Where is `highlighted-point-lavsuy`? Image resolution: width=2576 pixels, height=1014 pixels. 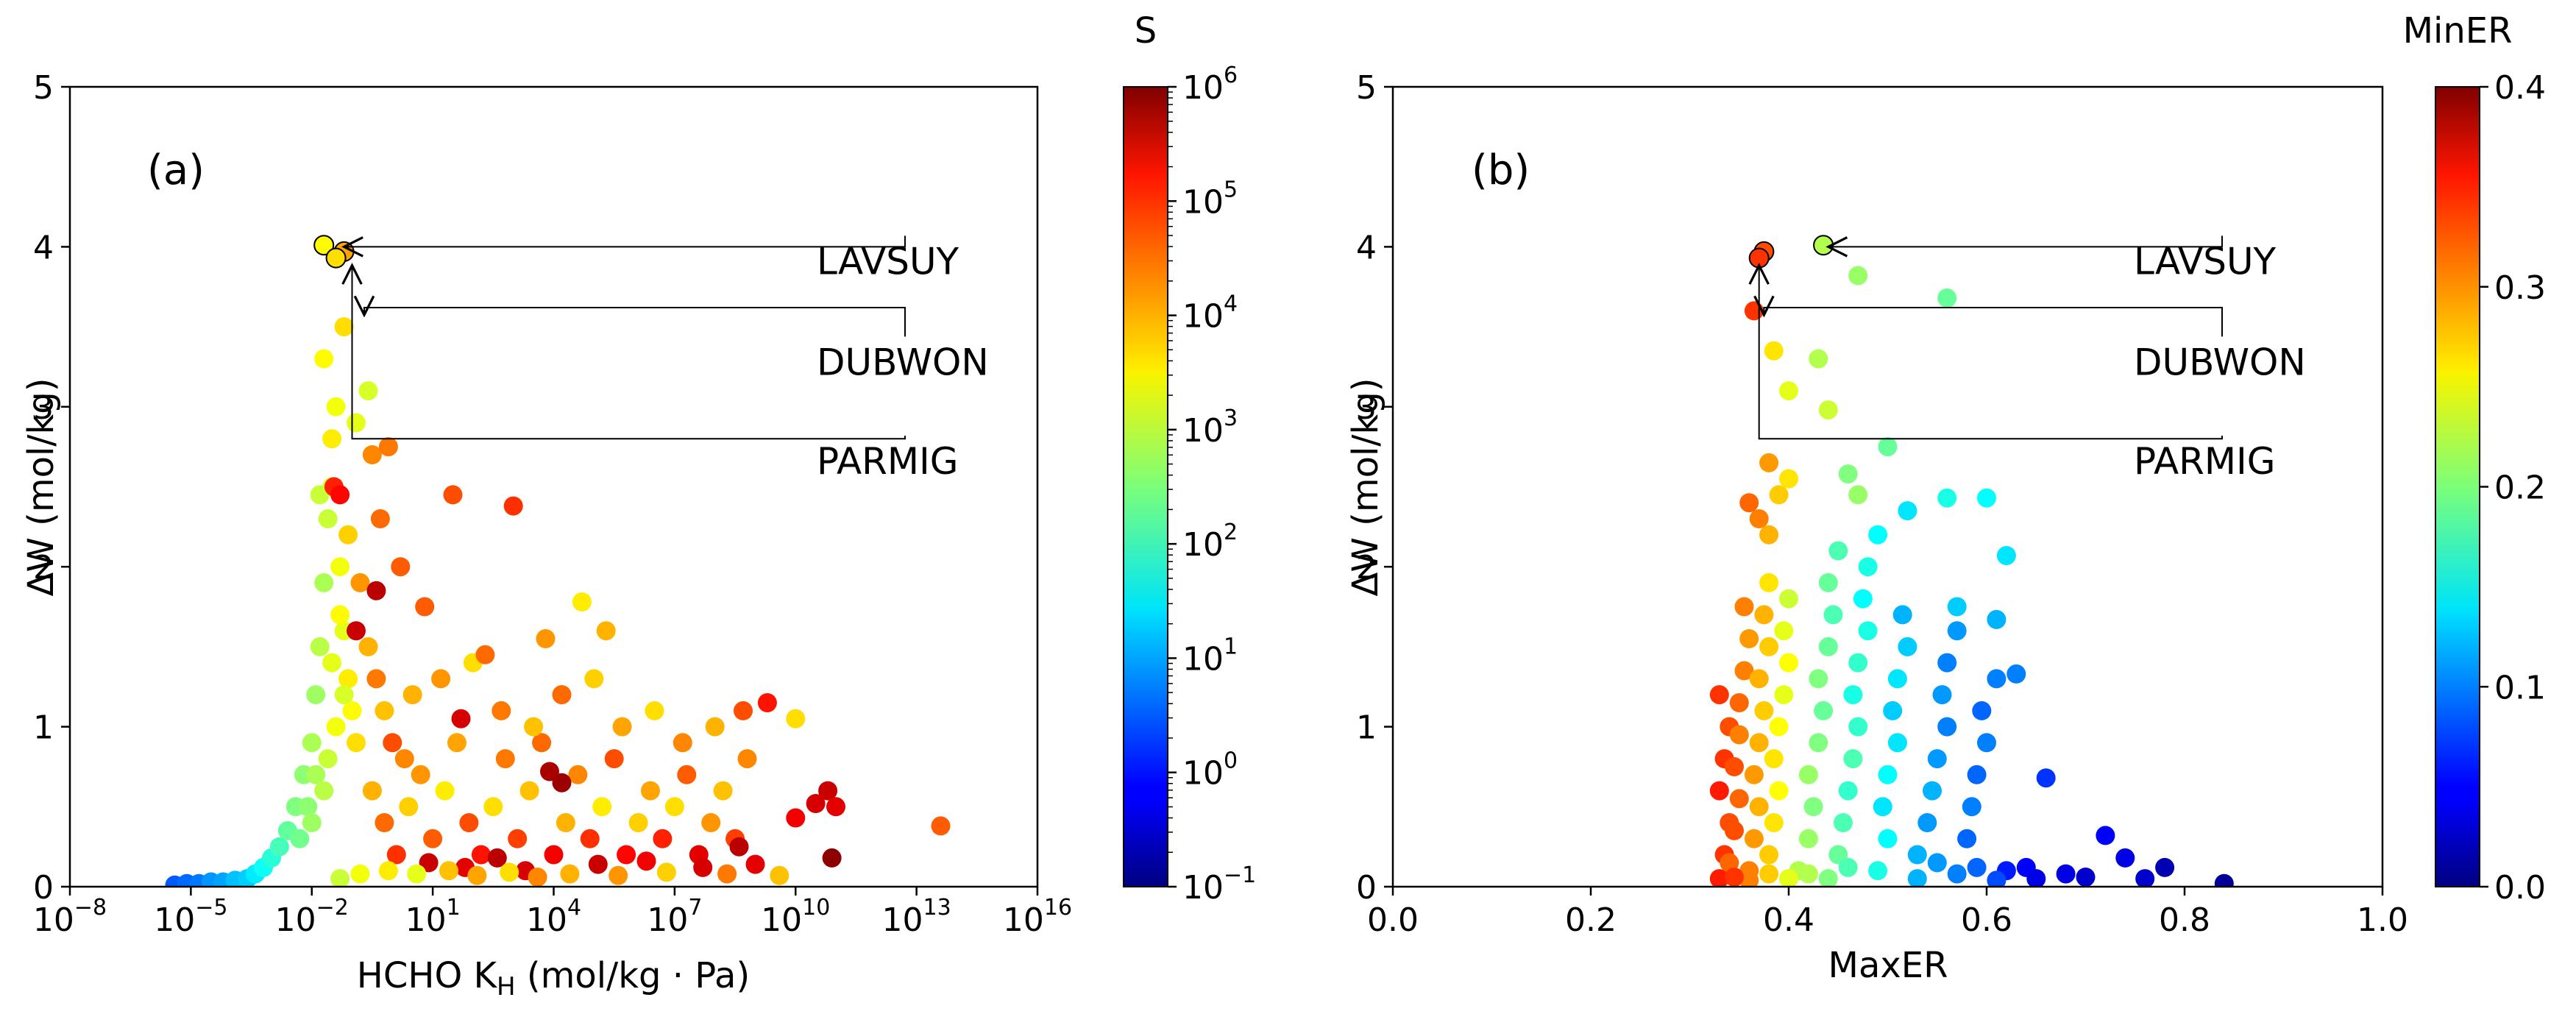 highlighted-point-lavsuy is located at coordinates (324, 245).